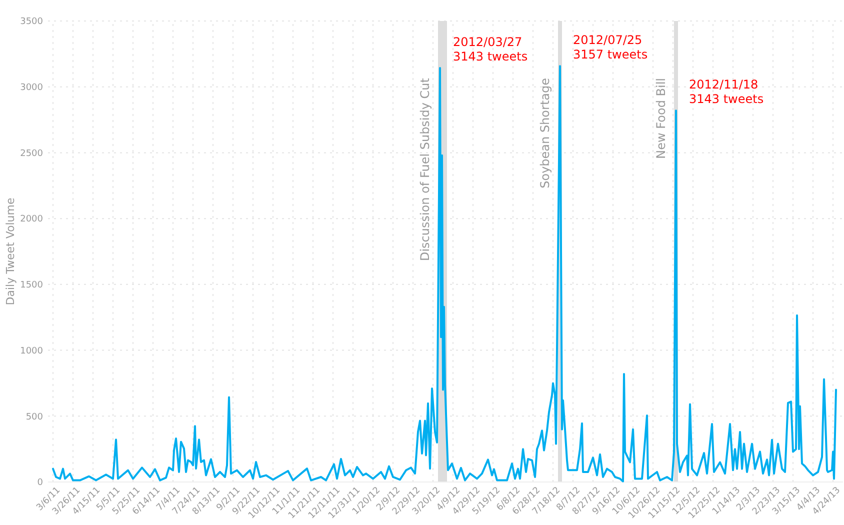 The height and width of the screenshot is (525, 844). What do you see at coordinates (10, 252) in the screenshot?
I see `y-axis-title: Daily Tweet Volume` at bounding box center [10, 252].